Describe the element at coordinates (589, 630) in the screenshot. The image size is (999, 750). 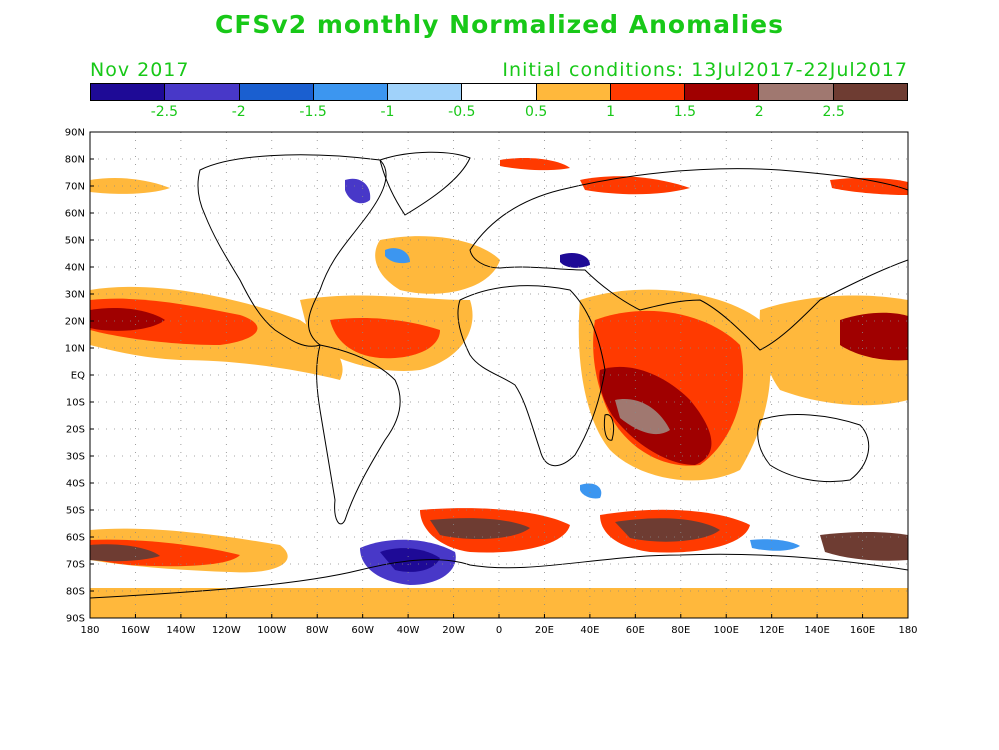
I see `lon-tick-label: 40E` at that location.